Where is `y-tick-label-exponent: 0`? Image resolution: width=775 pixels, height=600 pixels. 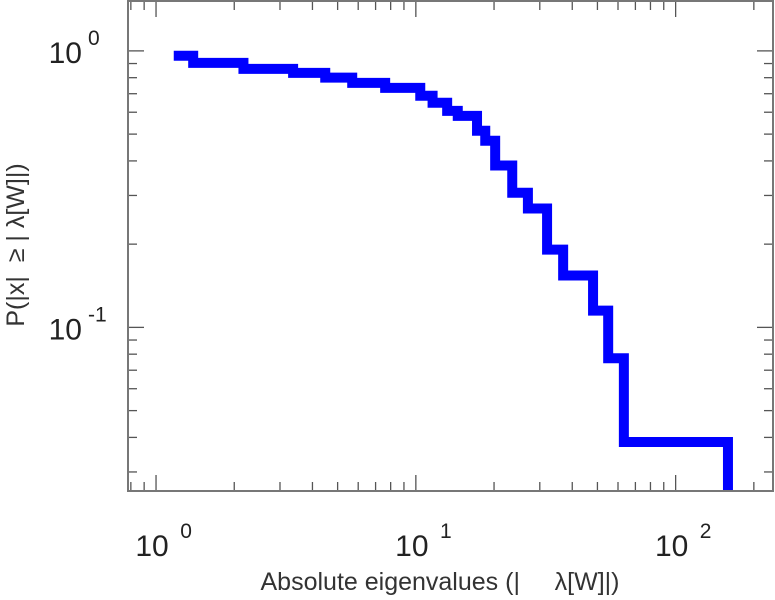
y-tick-label-exponent: 0 is located at coordinates (94, 38).